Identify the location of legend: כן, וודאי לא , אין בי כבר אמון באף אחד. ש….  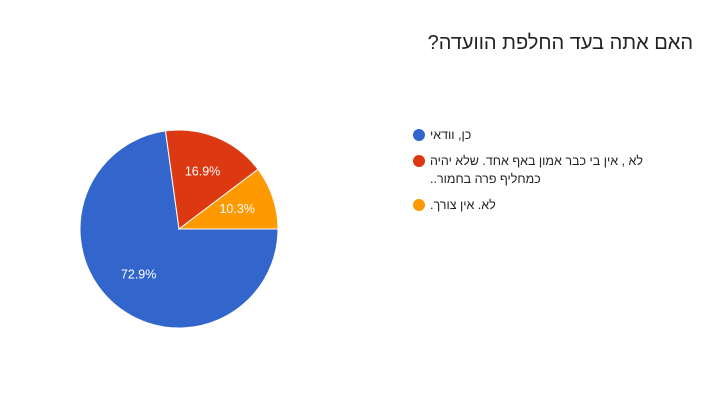
(530, 174).